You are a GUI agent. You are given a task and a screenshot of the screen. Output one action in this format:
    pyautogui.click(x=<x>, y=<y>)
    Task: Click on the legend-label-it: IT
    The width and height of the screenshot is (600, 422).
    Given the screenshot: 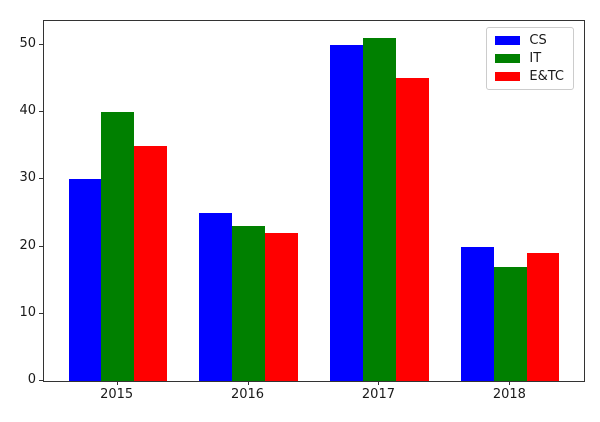 What is the action you would take?
    pyautogui.click(x=535, y=58)
    